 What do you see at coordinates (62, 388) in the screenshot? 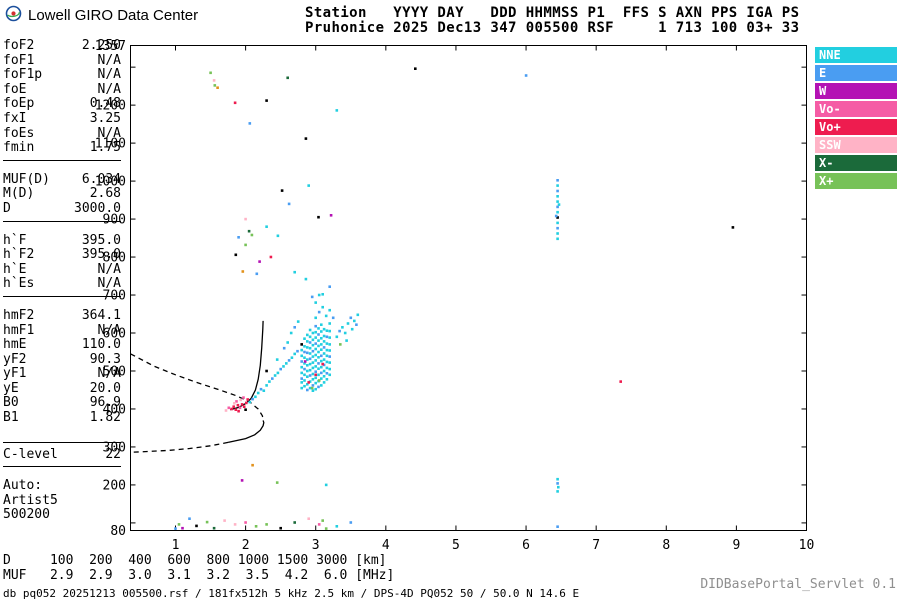
I see `param-row-ye: yE 20.0` at bounding box center [62, 388].